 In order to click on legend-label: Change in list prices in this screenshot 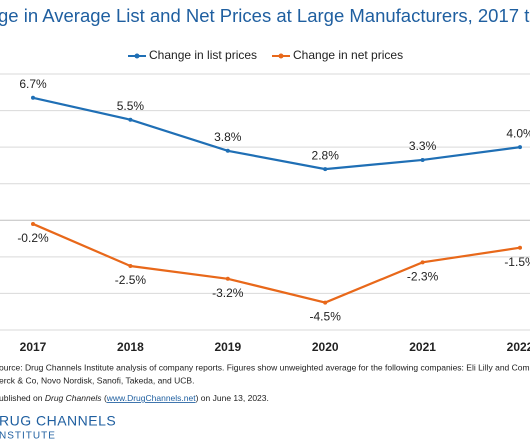, I will do `click(203, 55)`.